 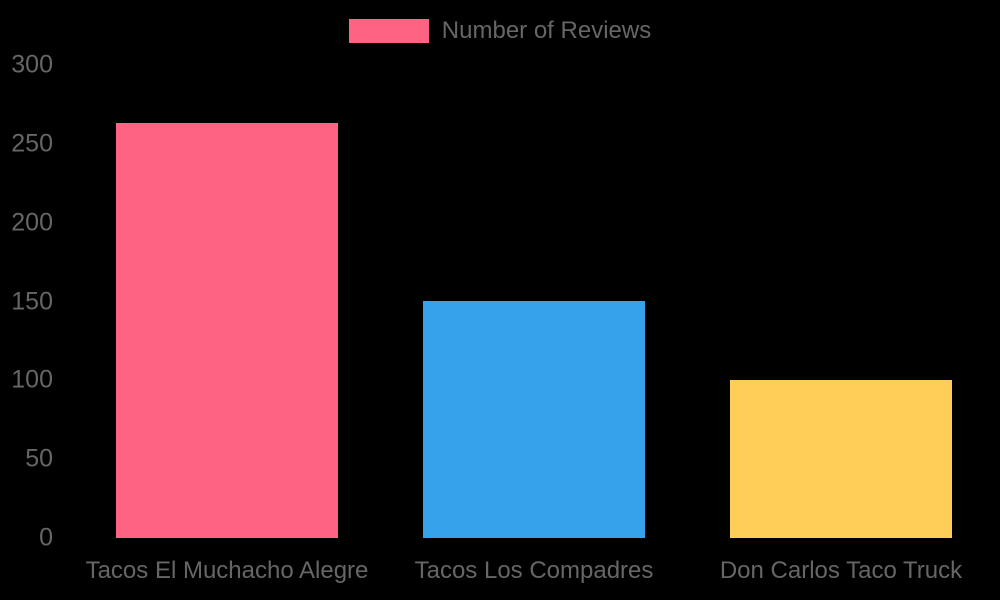 What do you see at coordinates (388, 31) in the screenshot?
I see `legend-swatch-icon` at bounding box center [388, 31].